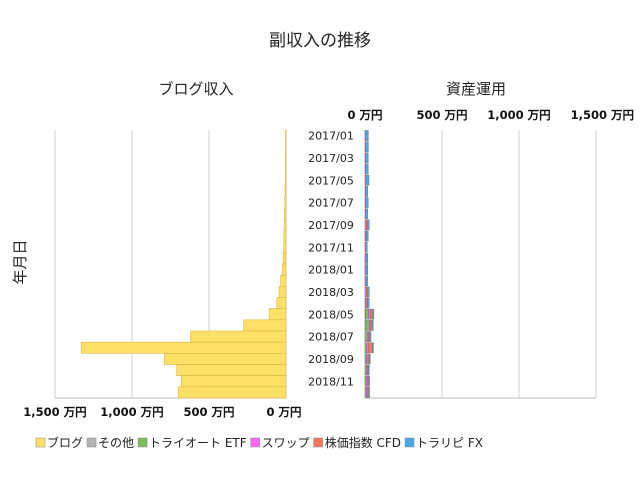  I want to click on left-x-tick: 500 万円, so click(208, 412).